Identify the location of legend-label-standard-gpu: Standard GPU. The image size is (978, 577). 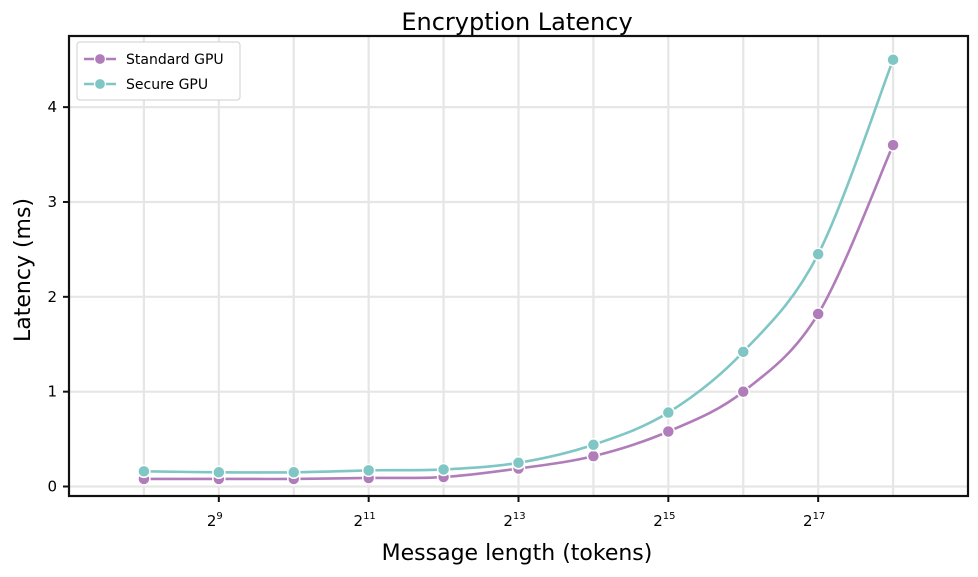
(175, 60).